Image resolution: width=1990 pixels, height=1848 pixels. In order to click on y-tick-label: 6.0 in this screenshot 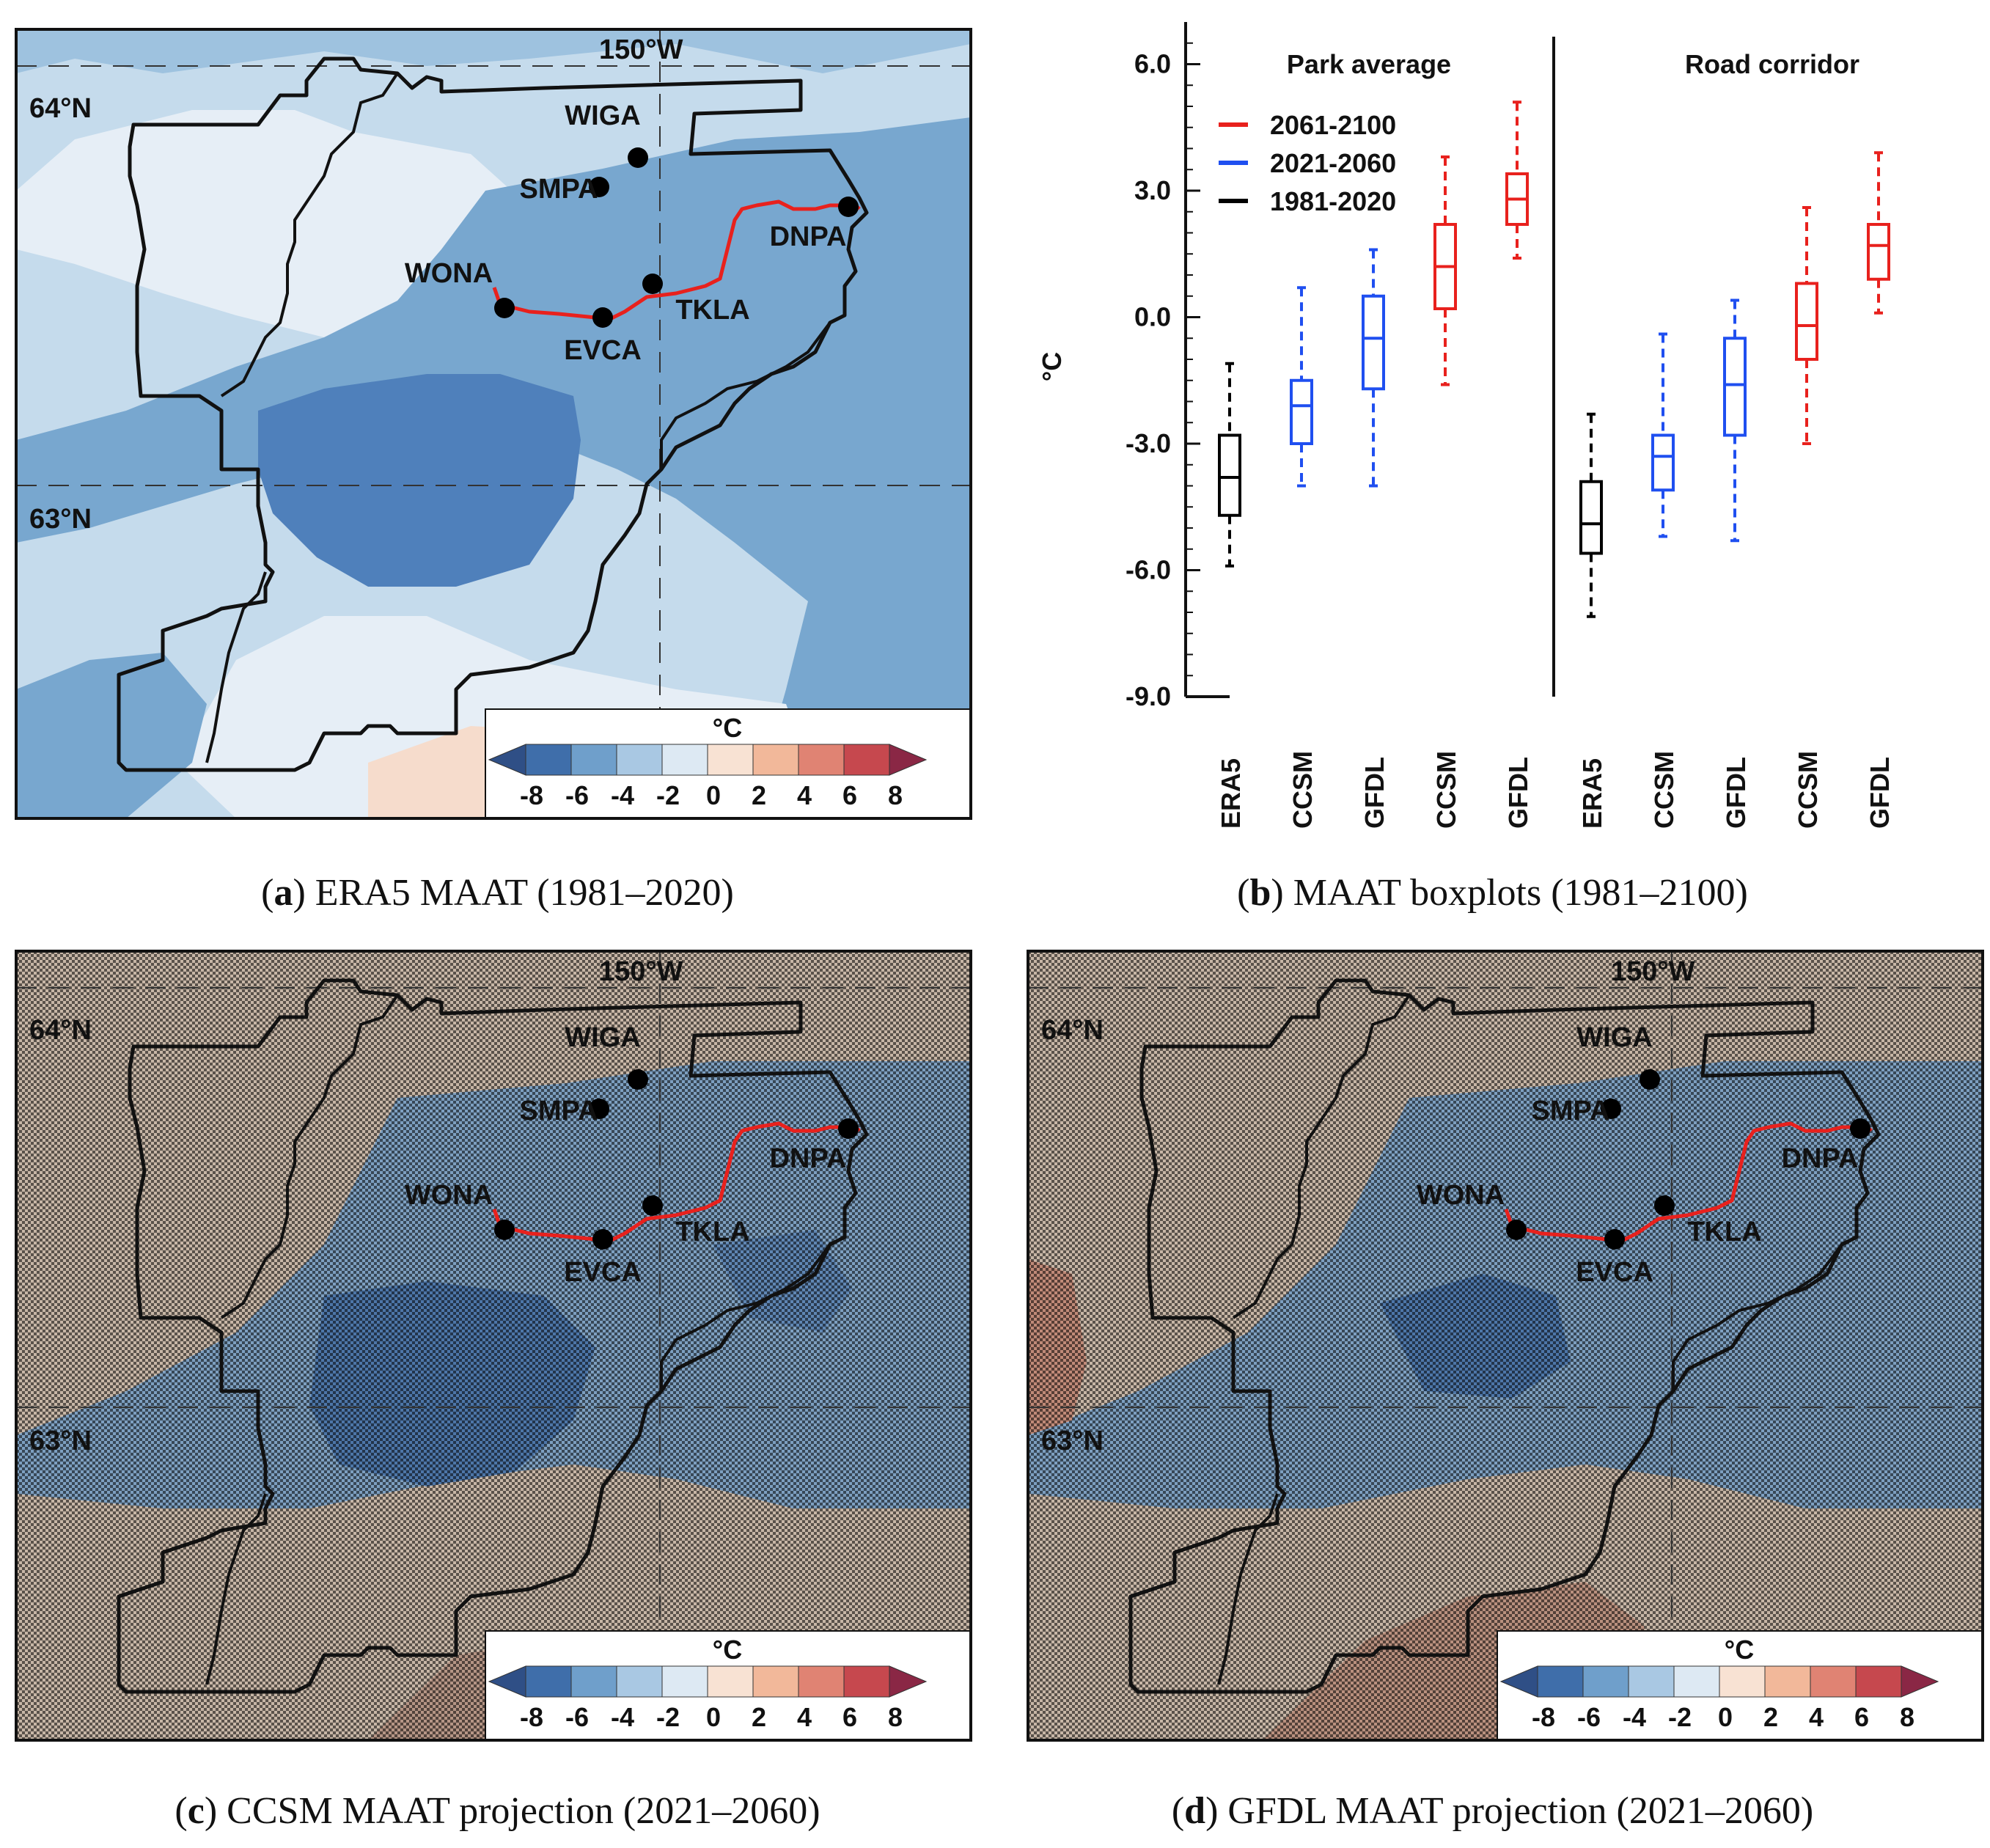, I will do `click(1152, 64)`.